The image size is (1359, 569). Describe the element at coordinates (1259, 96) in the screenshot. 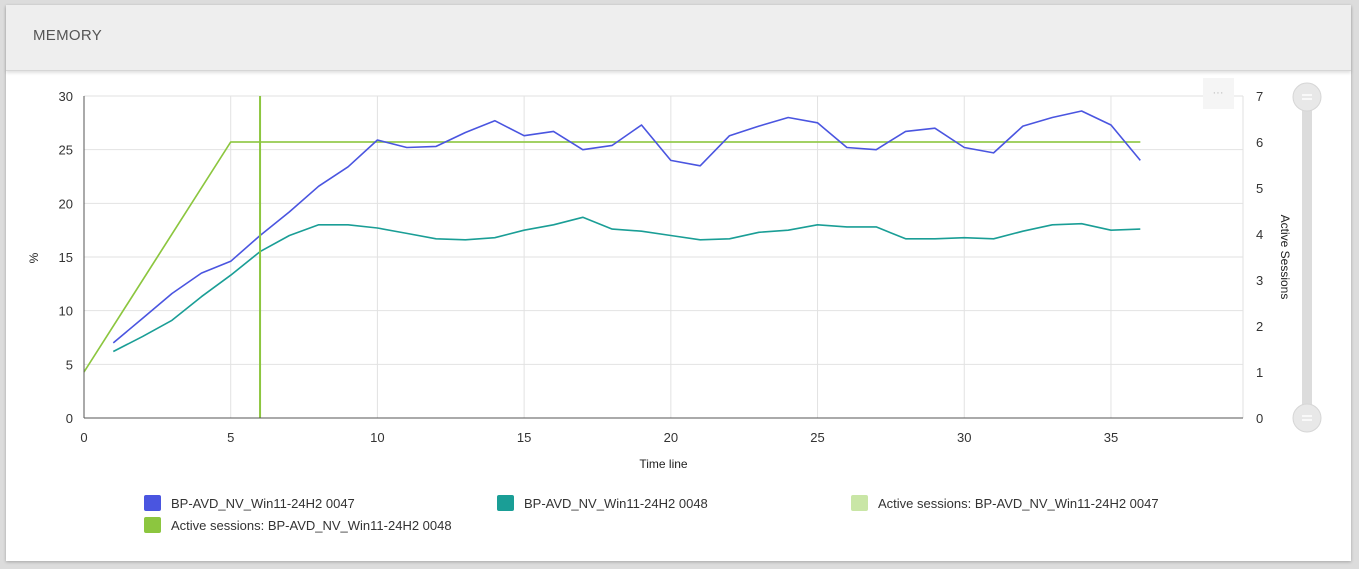

I see `y2-tick-label: 7` at that location.